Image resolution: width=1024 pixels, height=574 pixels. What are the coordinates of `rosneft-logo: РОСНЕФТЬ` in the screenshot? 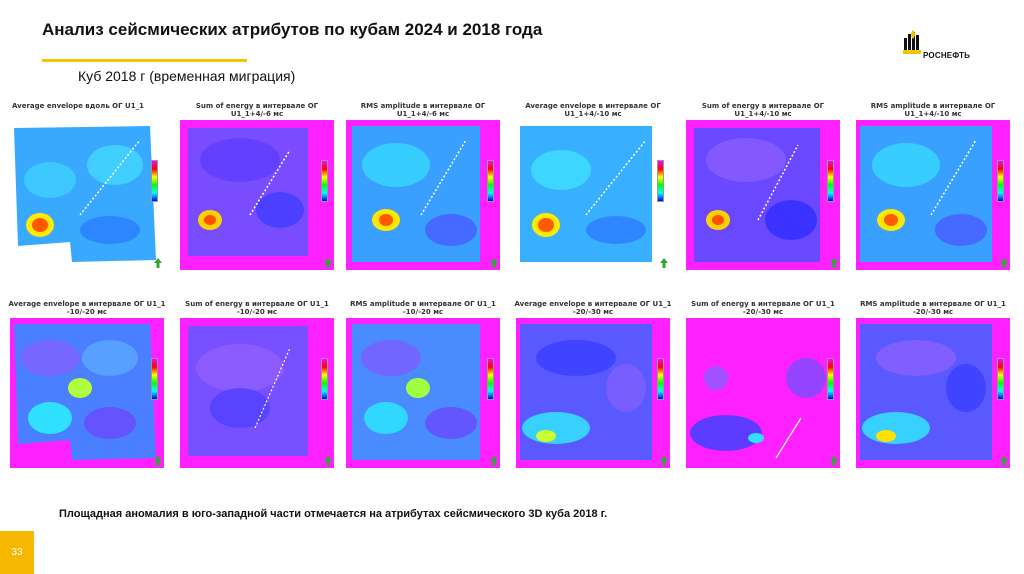 It's located at (953, 48).